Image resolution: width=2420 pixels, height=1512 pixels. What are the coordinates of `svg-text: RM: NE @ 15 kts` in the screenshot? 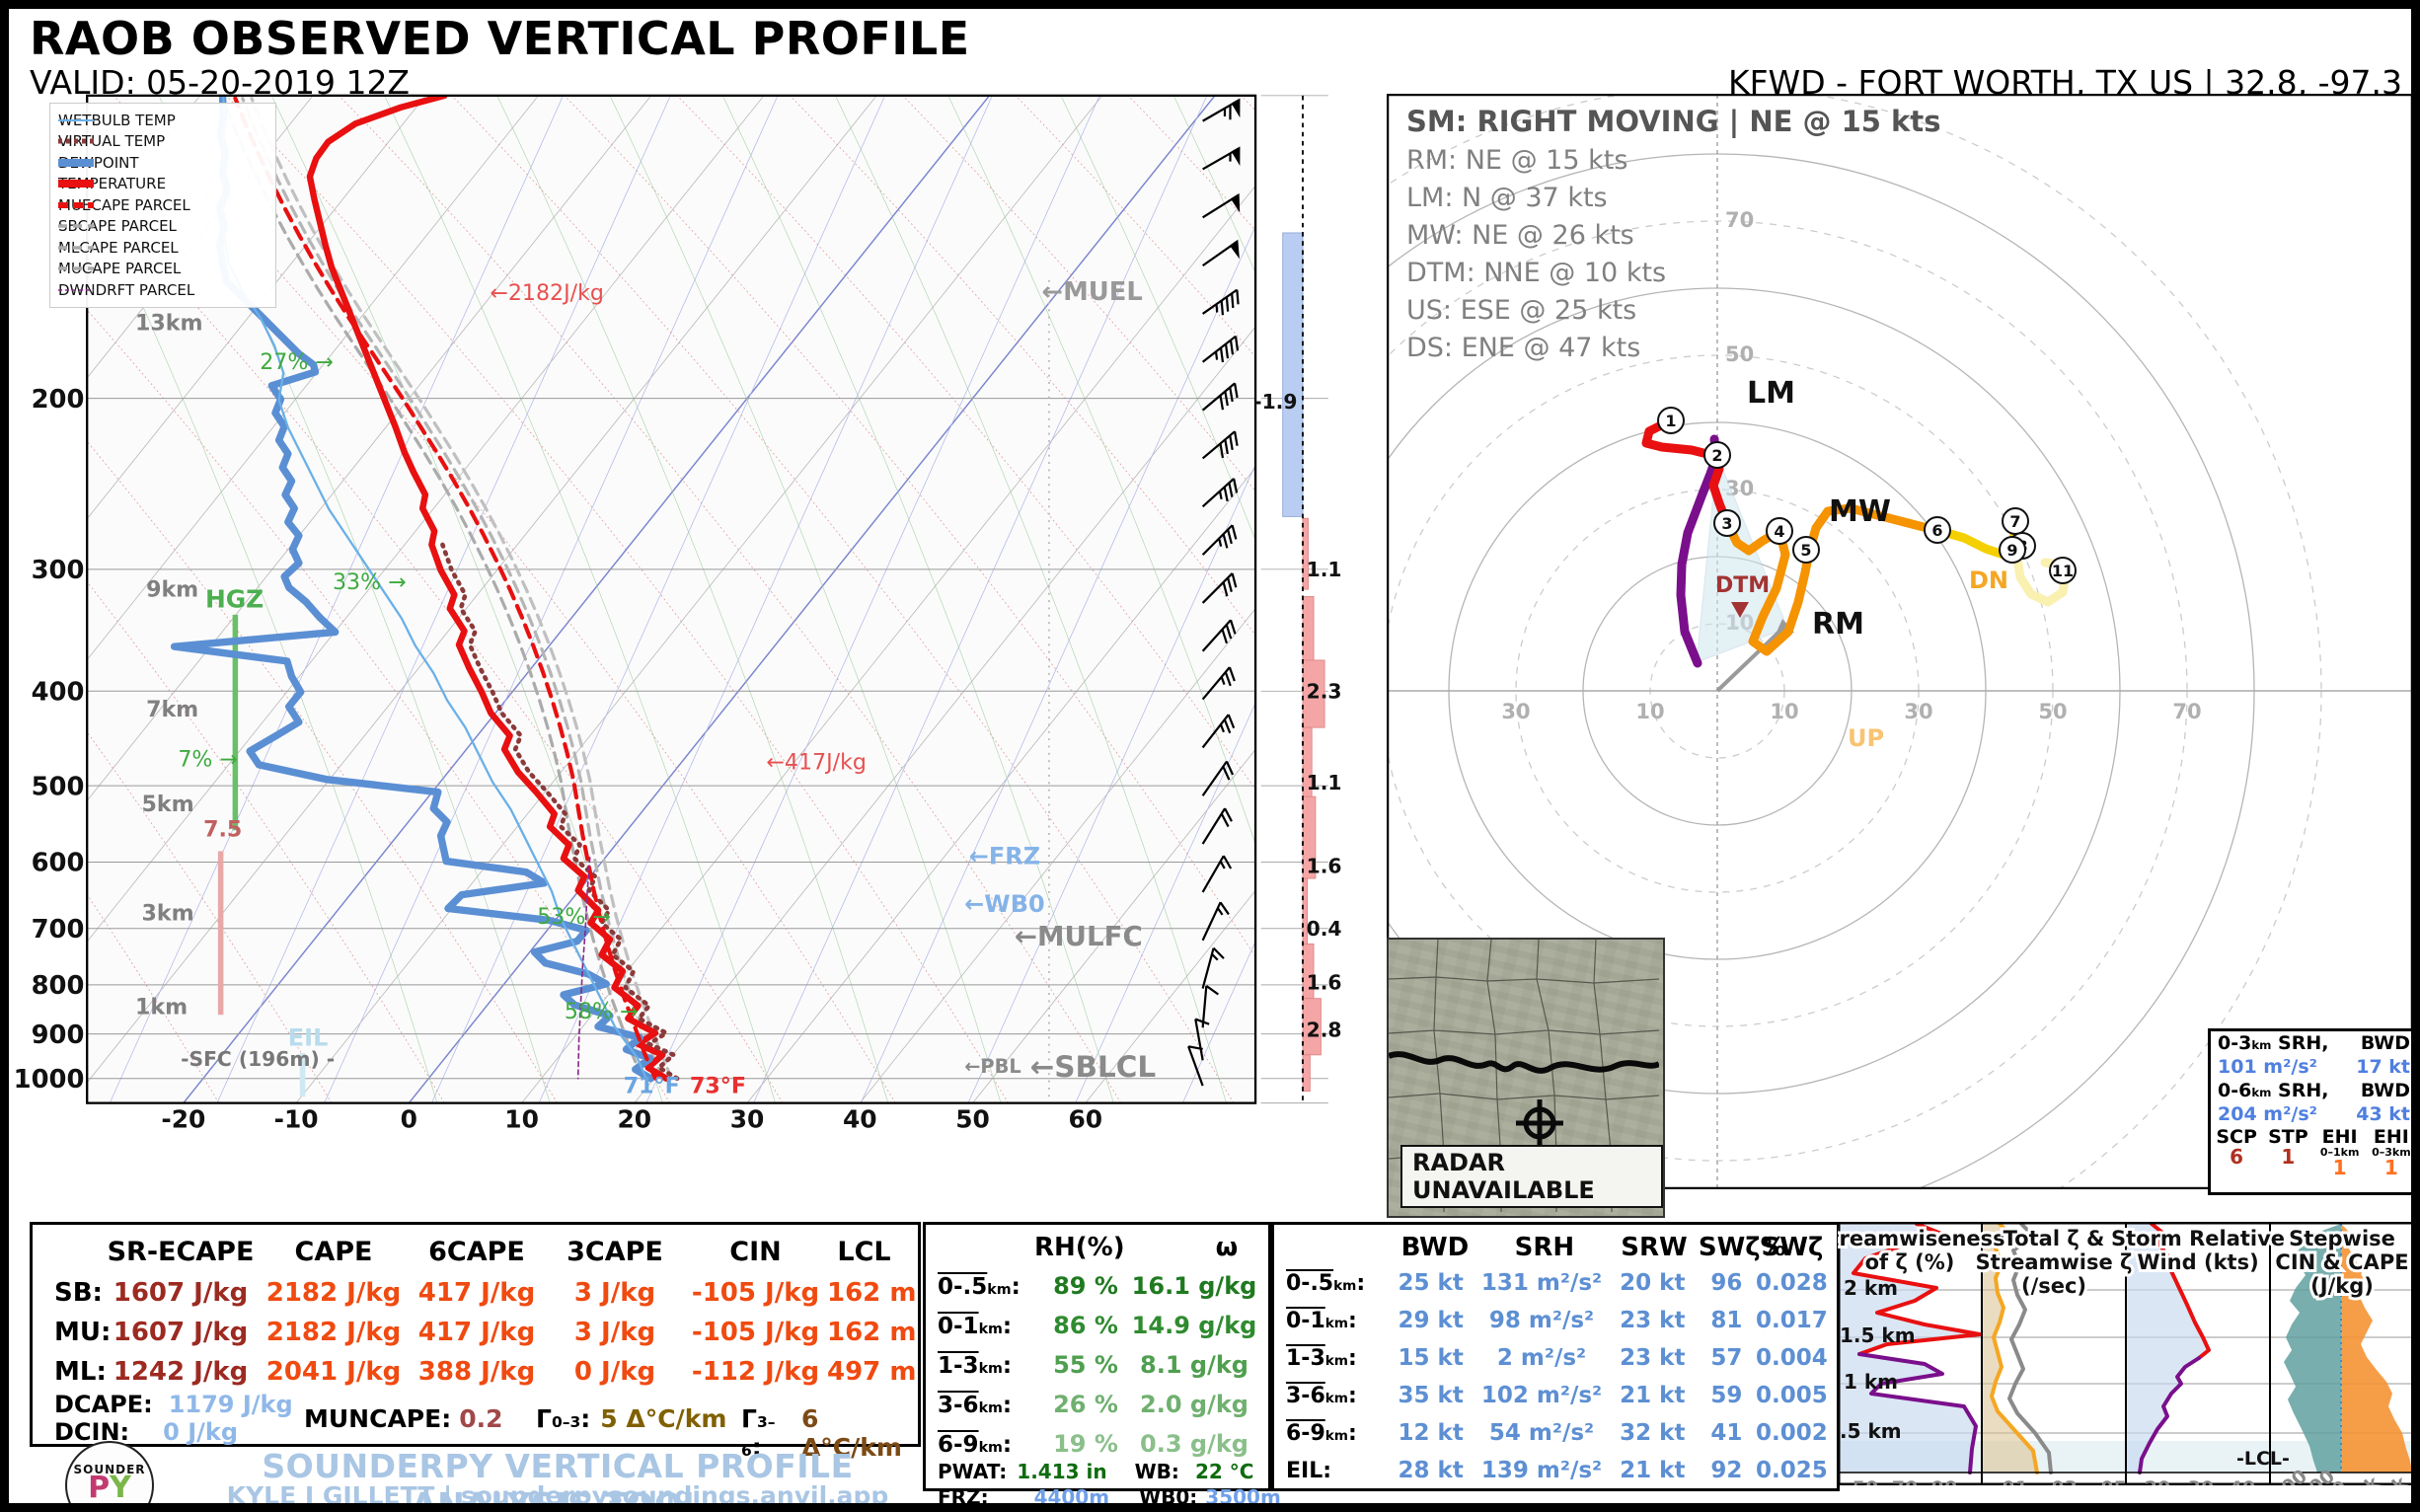 It's located at (1516, 160).